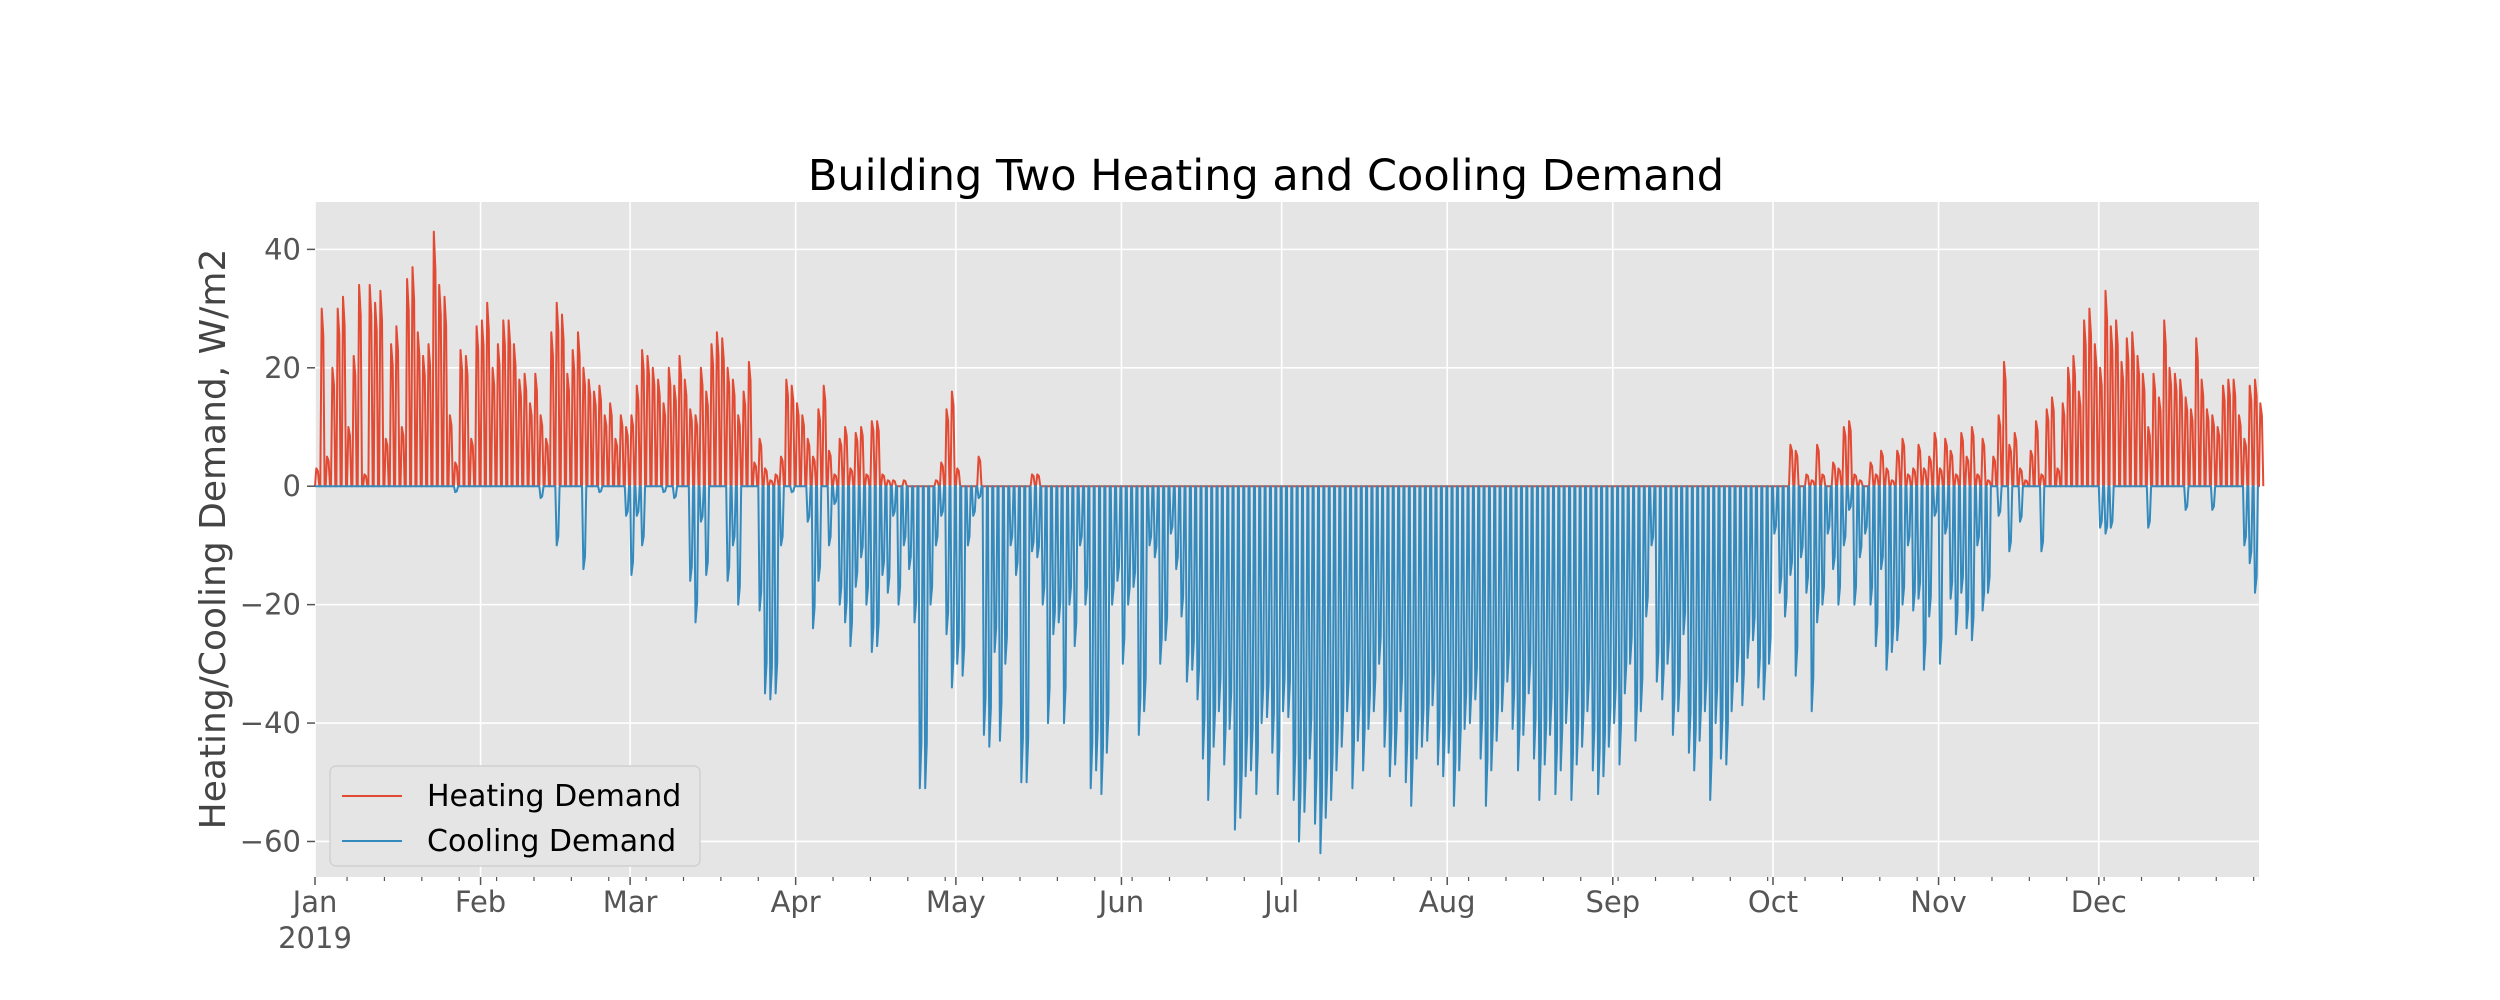 This screenshot has width=2500, height=1000. Describe the element at coordinates (1447, 902) in the screenshot. I see `x-tick-label: Aug` at that location.